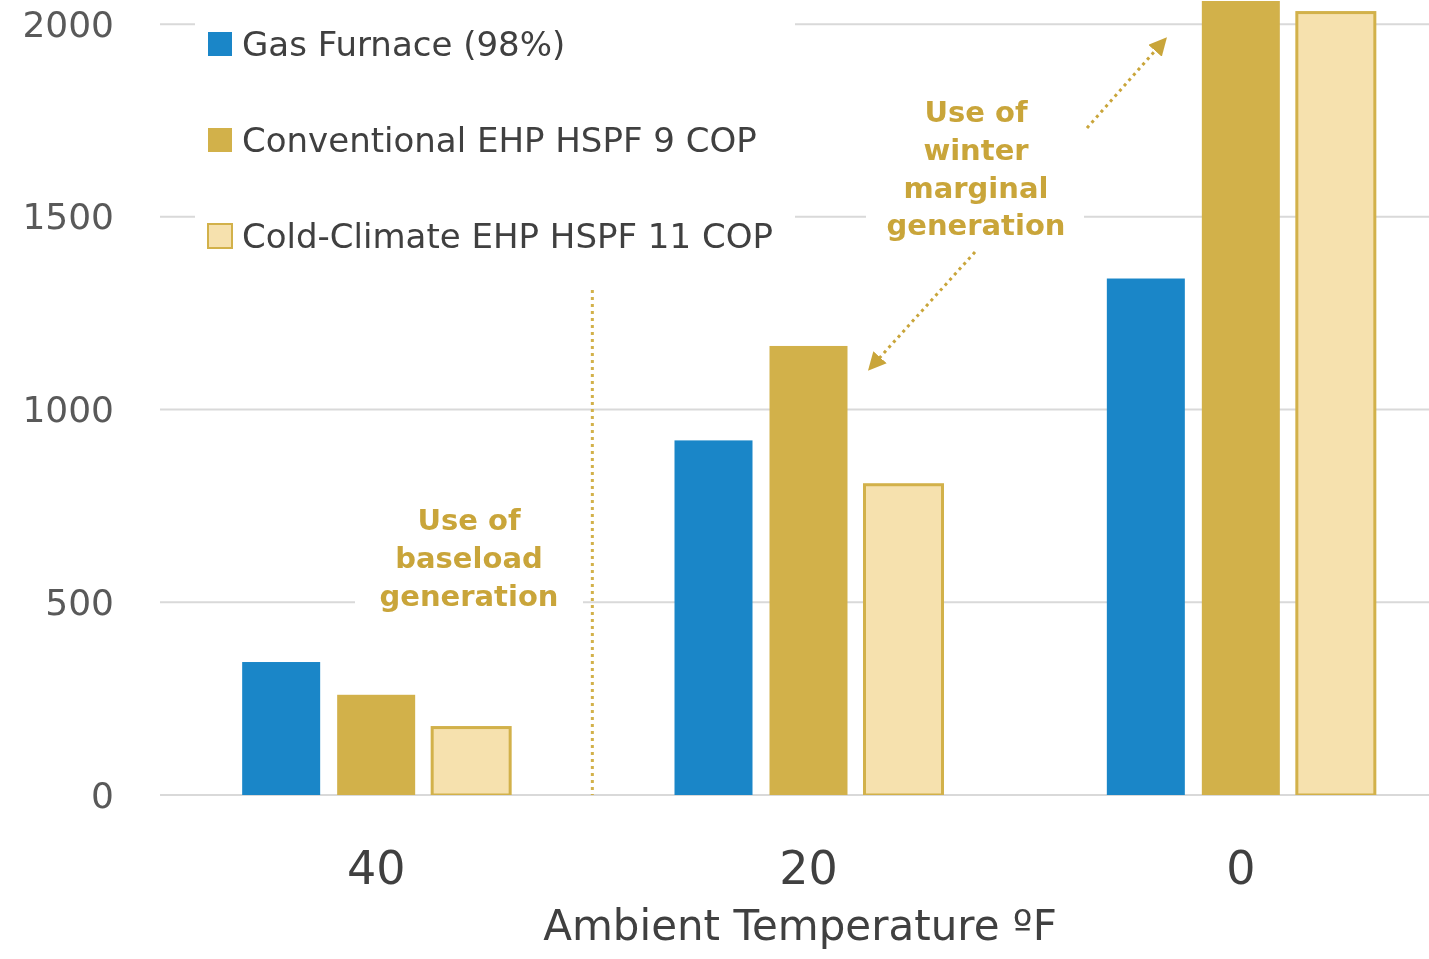  What do you see at coordinates (1241, 868) in the screenshot?
I see `x-tick-label: 0` at bounding box center [1241, 868].